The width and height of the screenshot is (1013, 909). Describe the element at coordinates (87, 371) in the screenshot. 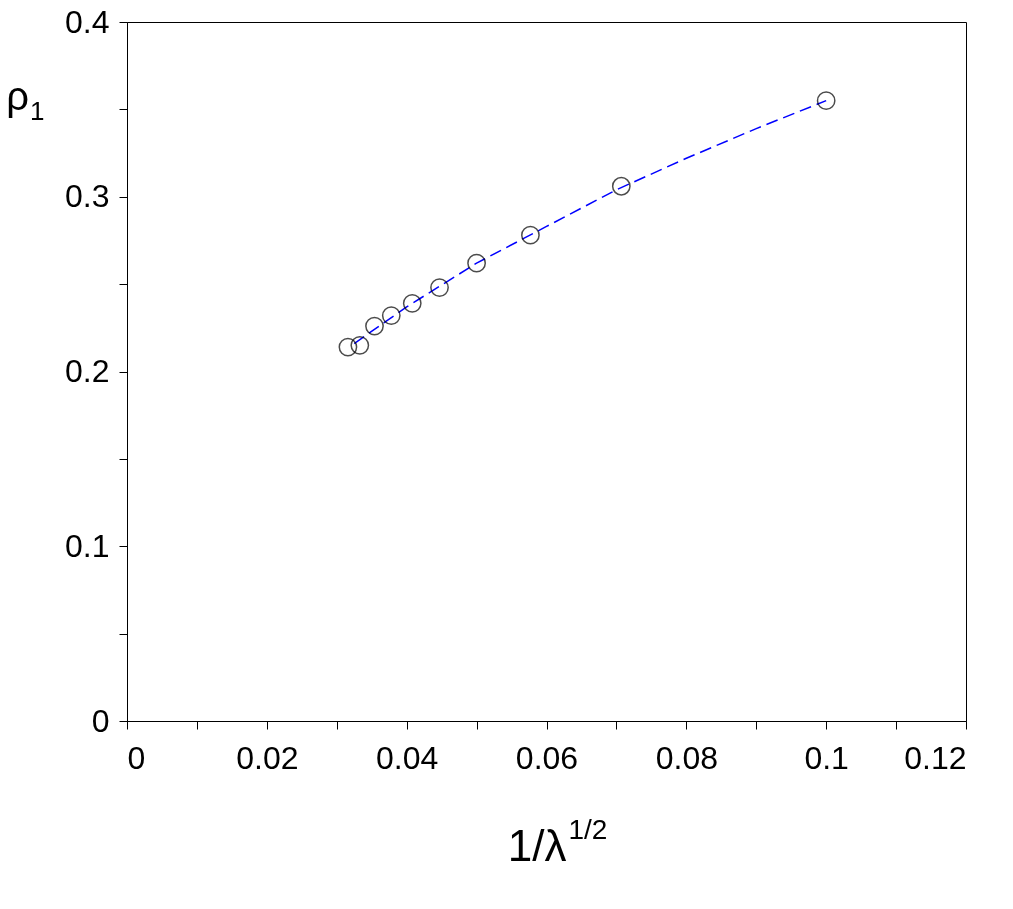

I see `y-tick-label: 0.2` at that location.